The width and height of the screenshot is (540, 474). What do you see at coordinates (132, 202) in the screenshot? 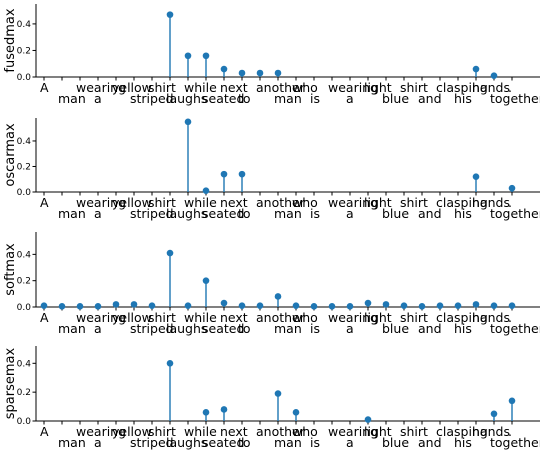
I see `x-tick-label: yellow` at bounding box center [132, 202].